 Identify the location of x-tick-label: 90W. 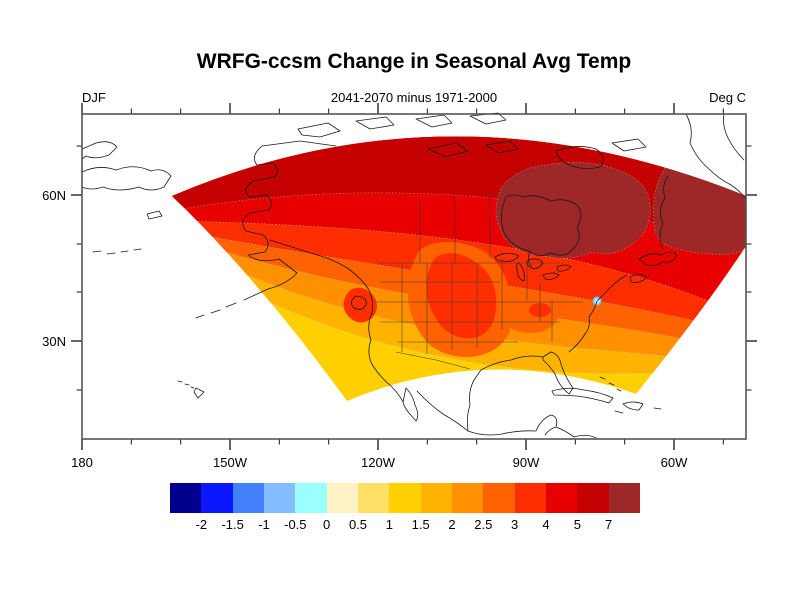
(526, 462).